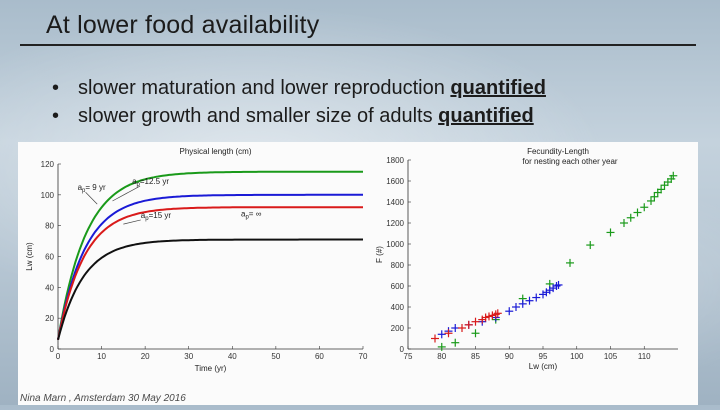 This screenshot has height=410, width=720. I want to click on y-tick-label: 1200, so click(395, 223).